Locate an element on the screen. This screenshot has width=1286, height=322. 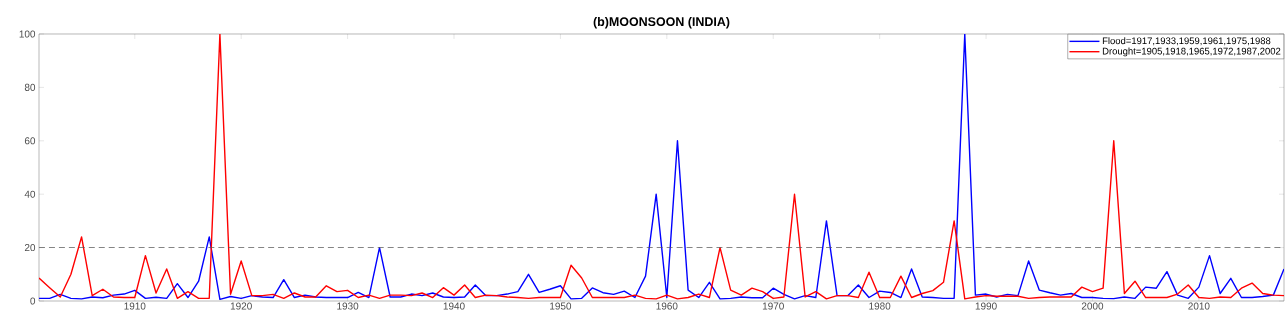
y-tick-label: 80 is located at coordinates (30, 87).